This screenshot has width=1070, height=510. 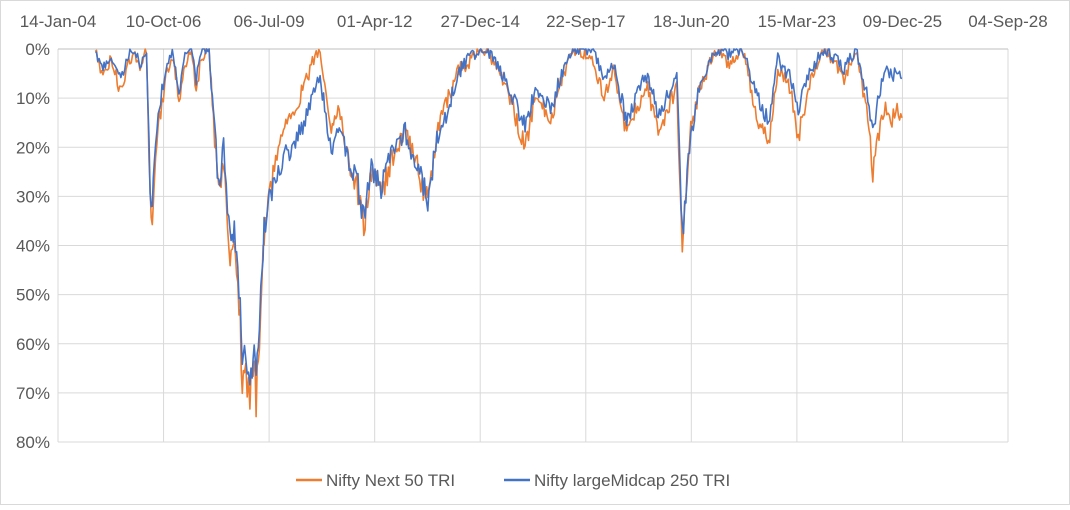 I want to click on y-tick-label: 30%, so click(x=33, y=196).